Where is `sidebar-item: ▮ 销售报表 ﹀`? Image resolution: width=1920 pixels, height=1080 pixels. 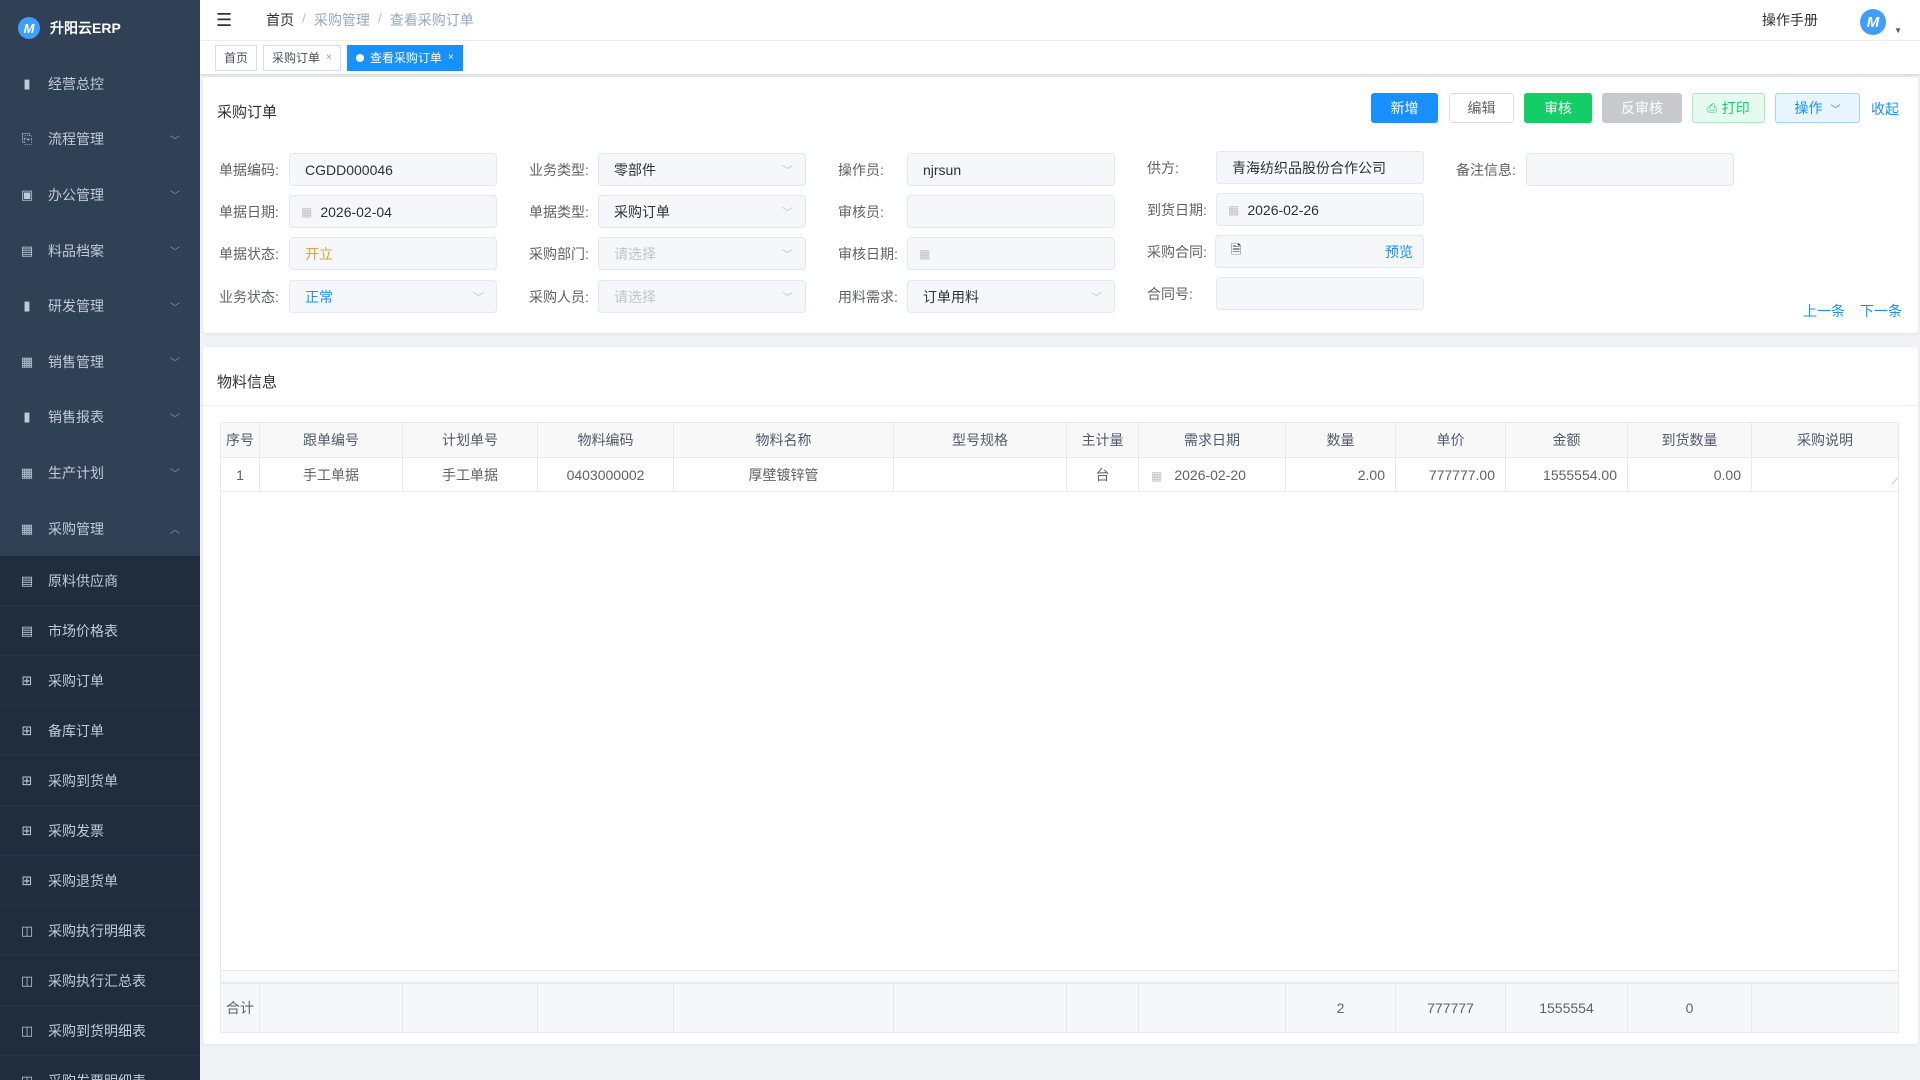
sidebar-item: ▮ 销售报表 ﹀ is located at coordinates (100, 418).